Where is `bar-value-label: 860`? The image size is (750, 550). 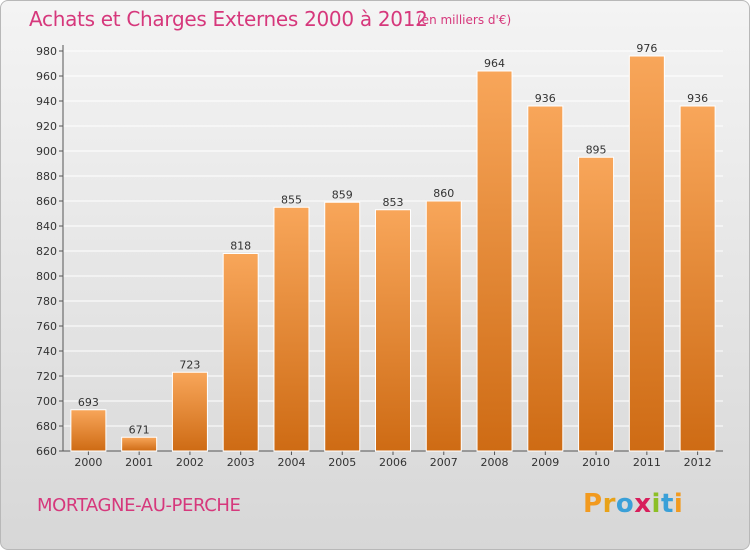
bar-value-label: 860 is located at coordinates (443, 193).